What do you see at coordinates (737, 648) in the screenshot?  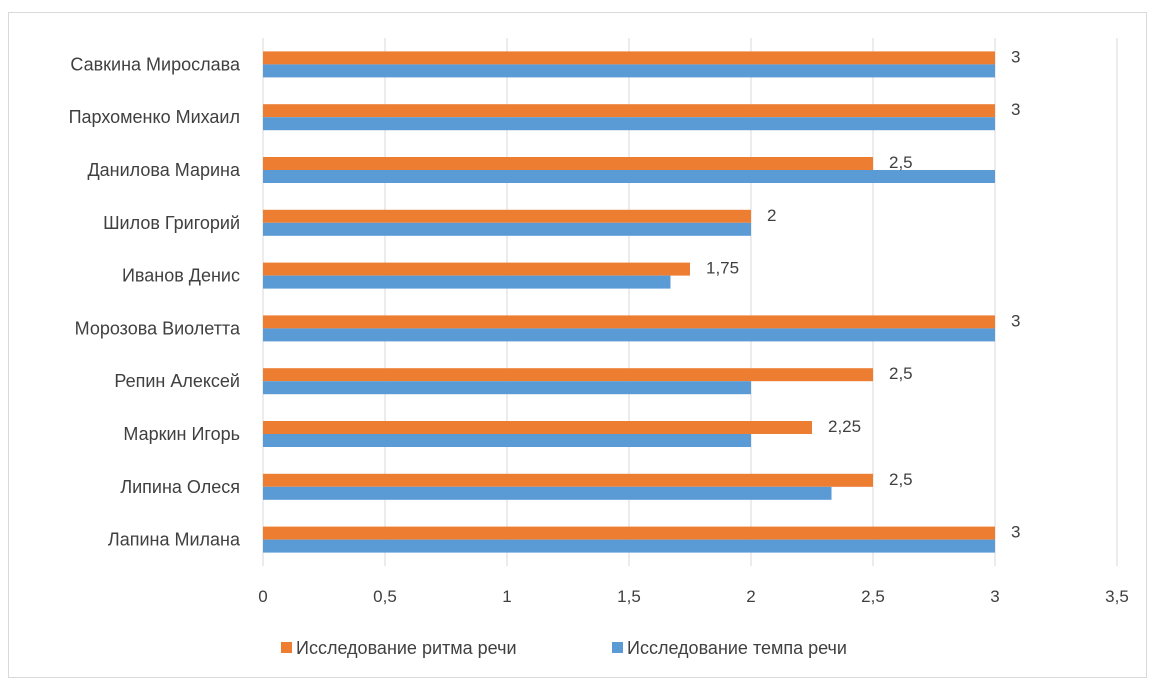 I see `legend-item-tempo: Исследование темпа речи` at bounding box center [737, 648].